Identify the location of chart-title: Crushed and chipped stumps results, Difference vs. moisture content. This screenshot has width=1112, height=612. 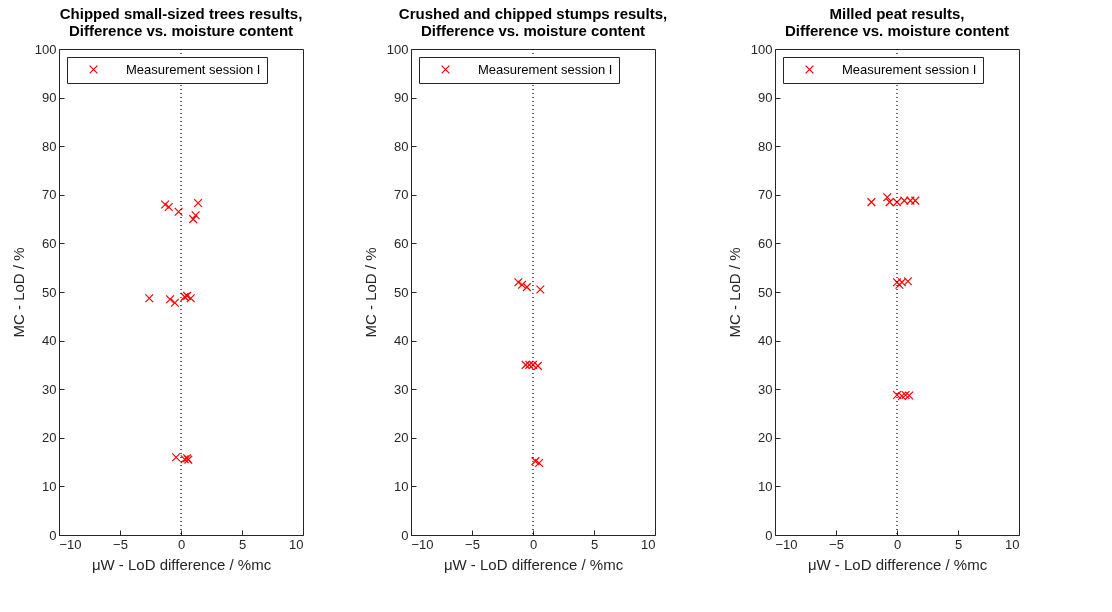
(533, 22).